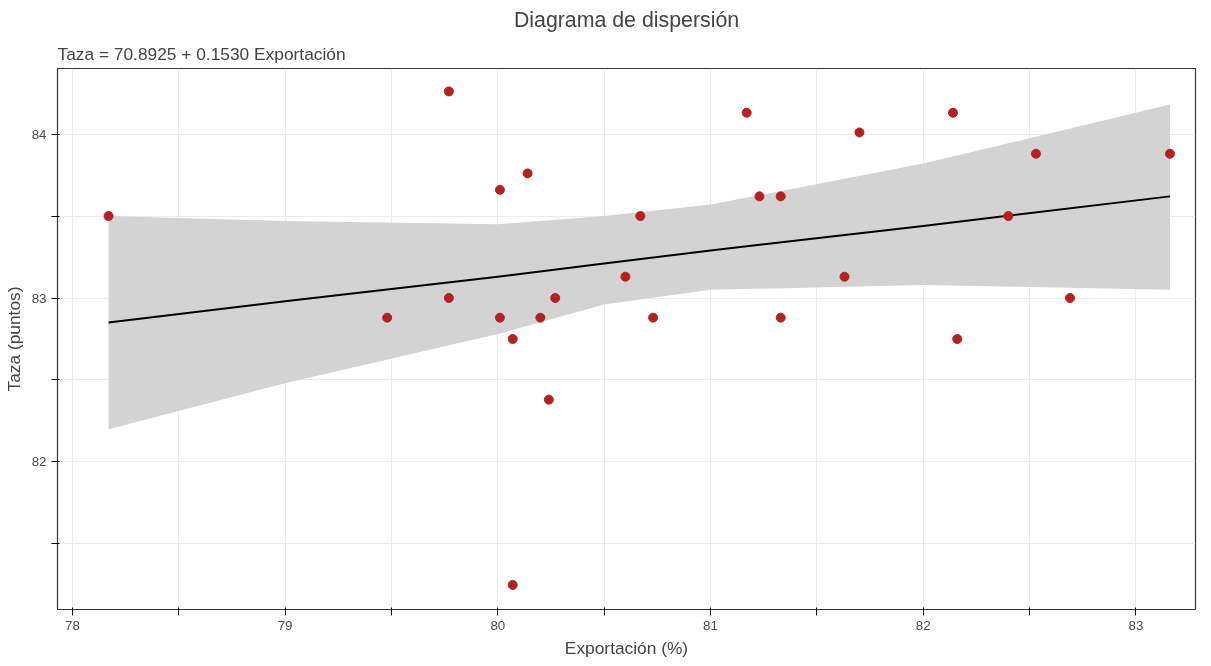 The image size is (1211, 666). What do you see at coordinates (39, 462) in the screenshot?
I see `y-tick-label: 82` at bounding box center [39, 462].